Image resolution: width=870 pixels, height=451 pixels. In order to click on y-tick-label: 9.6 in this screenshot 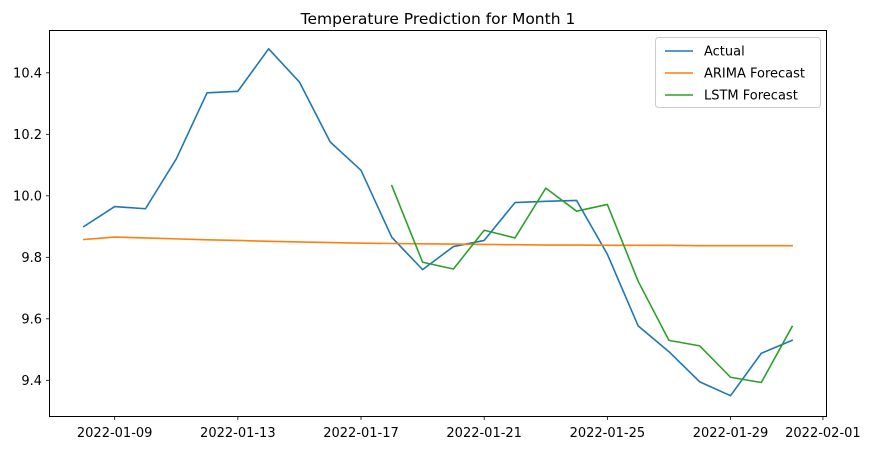, I will do `click(31, 319)`.